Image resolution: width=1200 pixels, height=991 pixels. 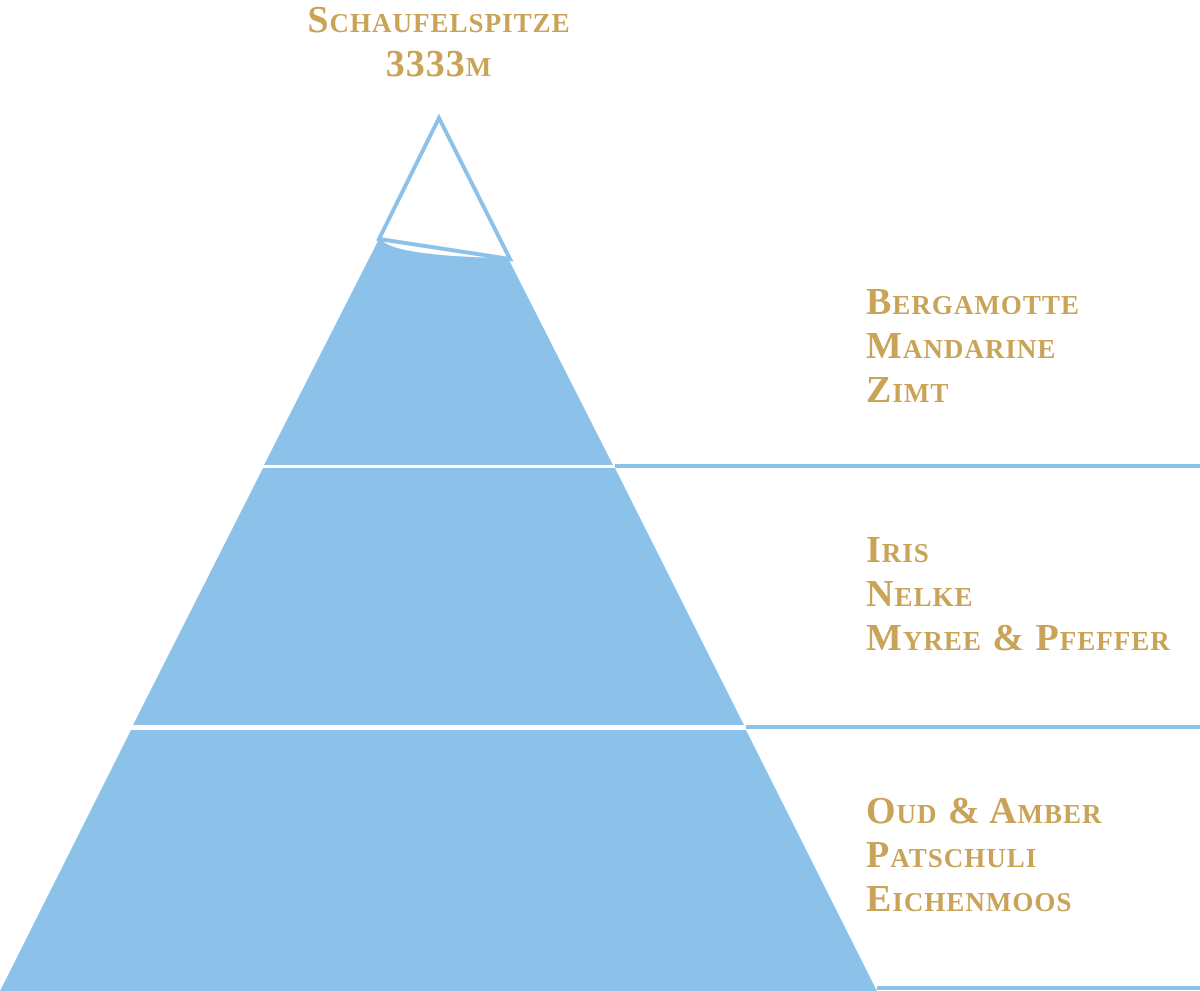 I want to click on note: Iris, so click(x=898, y=550).